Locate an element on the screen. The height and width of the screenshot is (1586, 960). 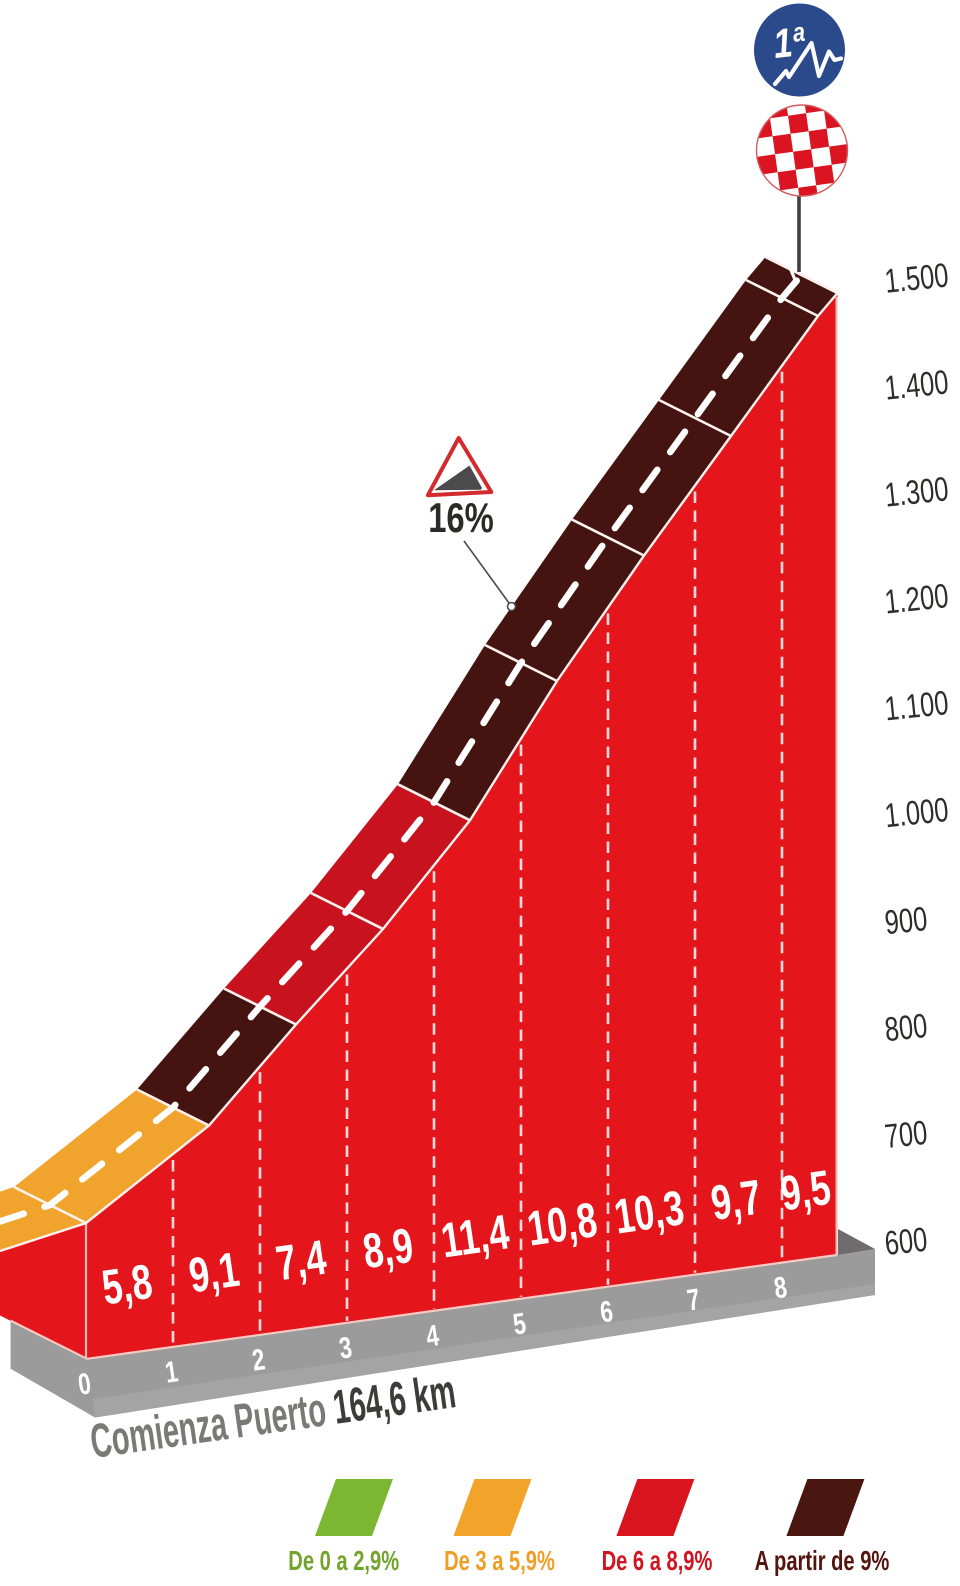
svg-text: 10,3 is located at coordinates (649, 1213).